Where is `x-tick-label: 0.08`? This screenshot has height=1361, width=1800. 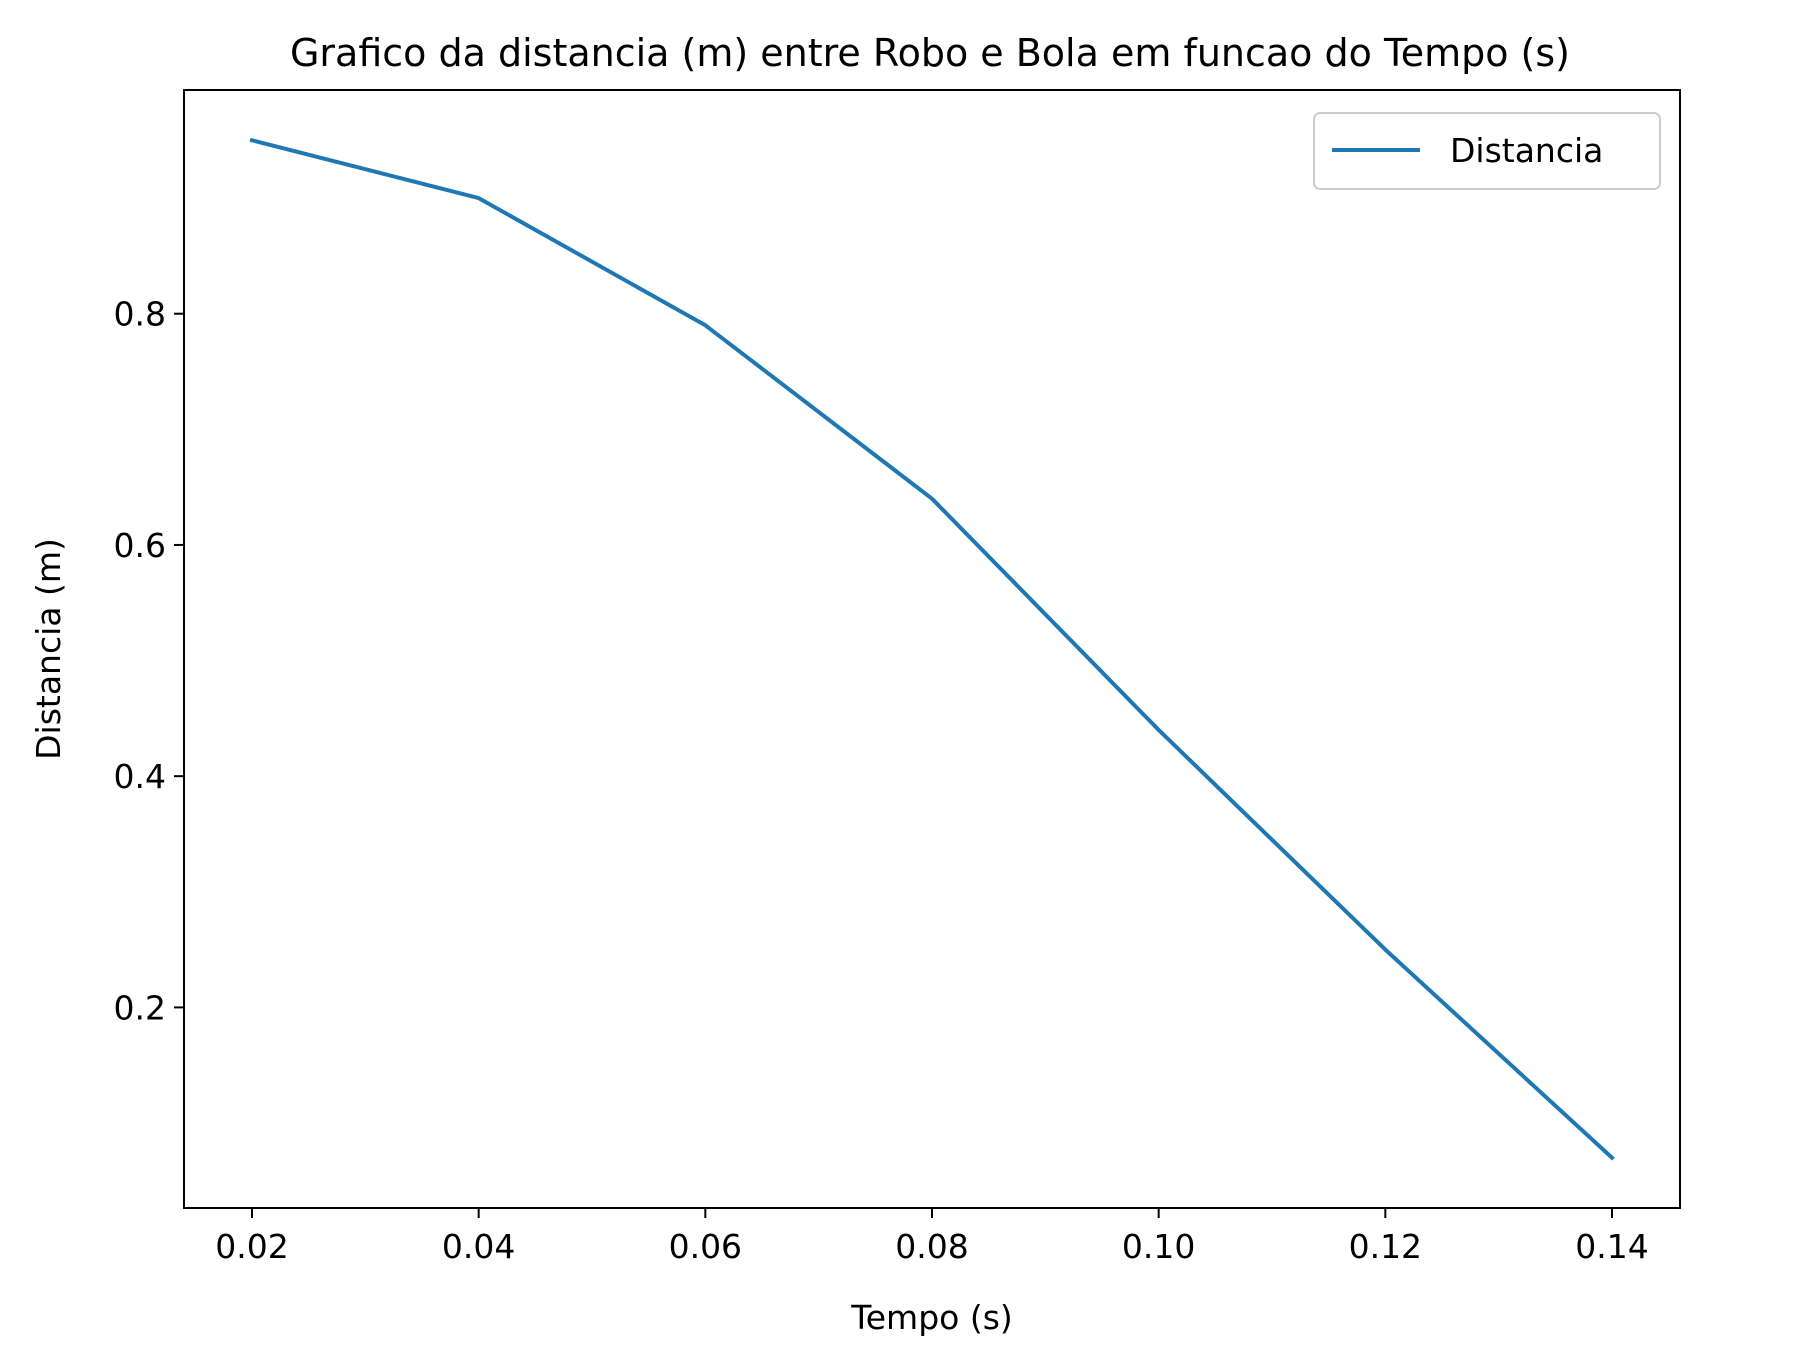
x-tick-label: 0.08 is located at coordinates (931, 1246).